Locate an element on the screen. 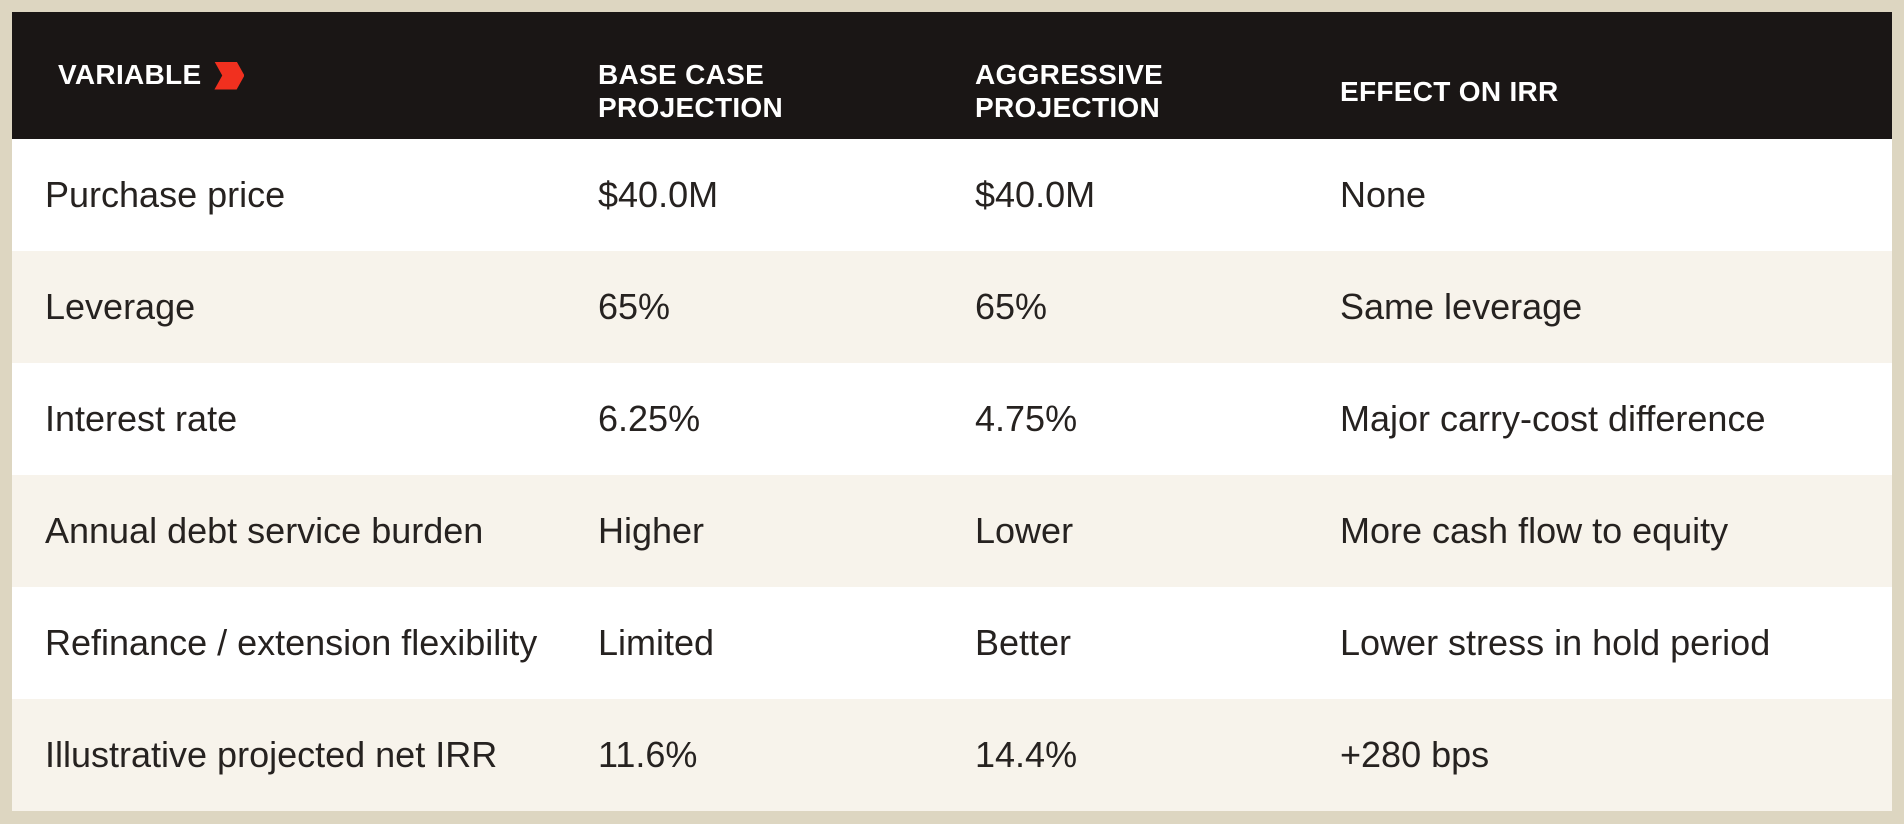 This screenshot has width=1904, height=824. table-row-purchase-price: Purchase price $40.0M $40.0M None is located at coordinates (952, 195).